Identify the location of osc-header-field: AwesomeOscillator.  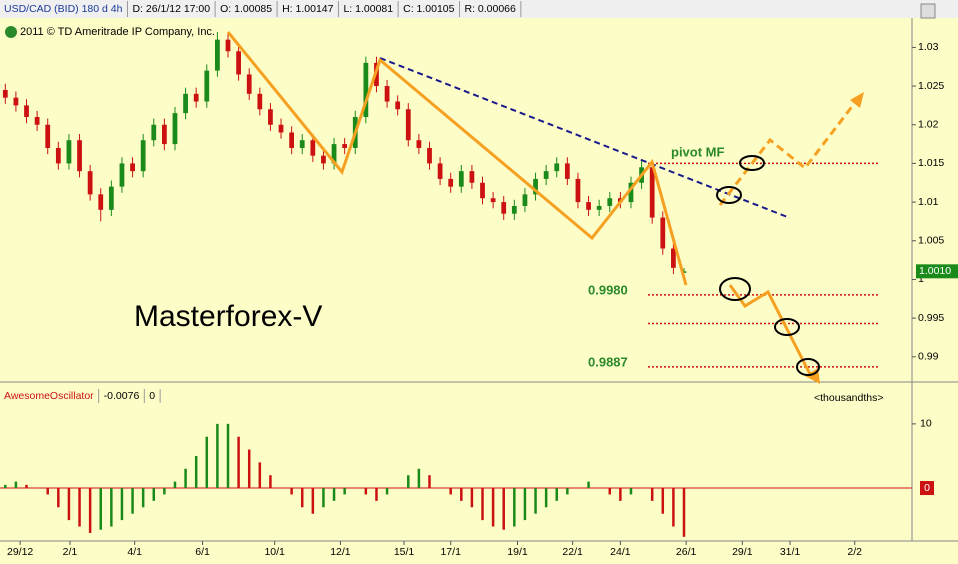
(49, 396).